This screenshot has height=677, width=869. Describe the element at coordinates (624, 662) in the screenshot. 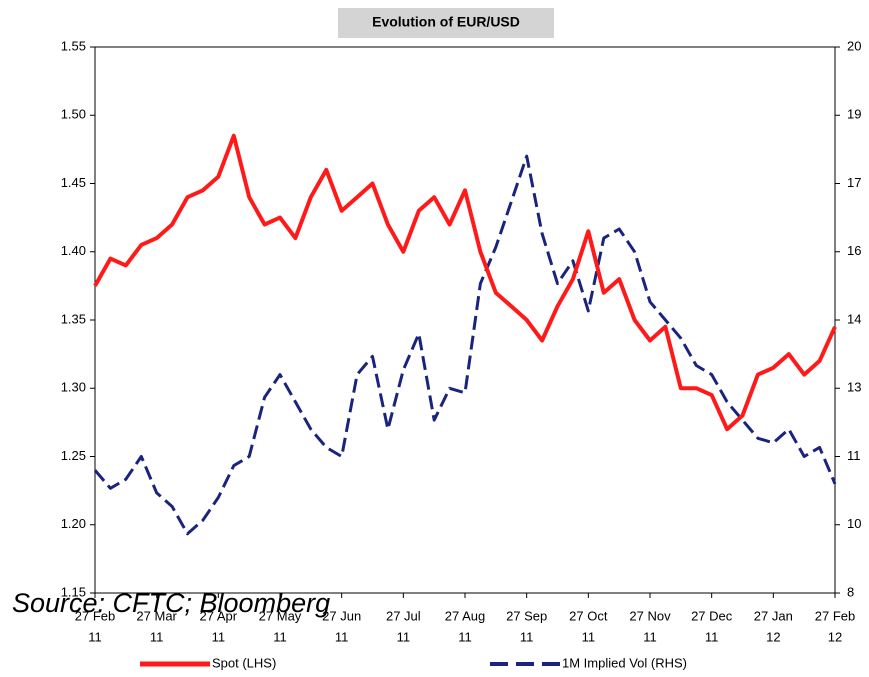

I see `legend-label: 1M Implied Vol (RHS)` at that location.